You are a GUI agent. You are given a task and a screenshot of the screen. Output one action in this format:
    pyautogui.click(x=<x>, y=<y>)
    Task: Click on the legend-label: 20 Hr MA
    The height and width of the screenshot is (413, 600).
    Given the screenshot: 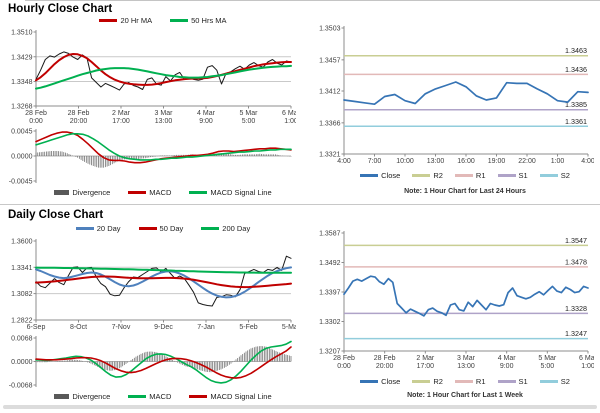 What is the action you would take?
    pyautogui.click(x=136, y=20)
    